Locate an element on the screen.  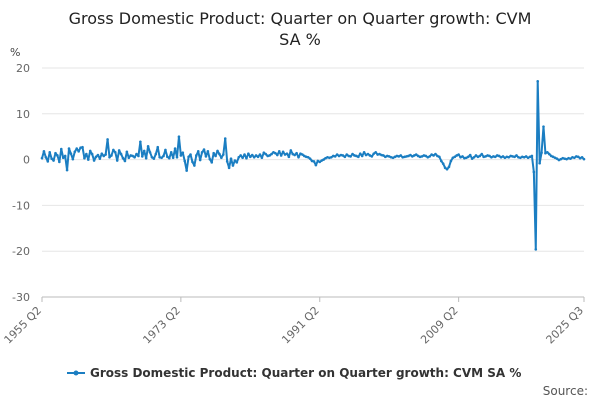
y-tick-label: -10 is located at coordinates (21, 205).